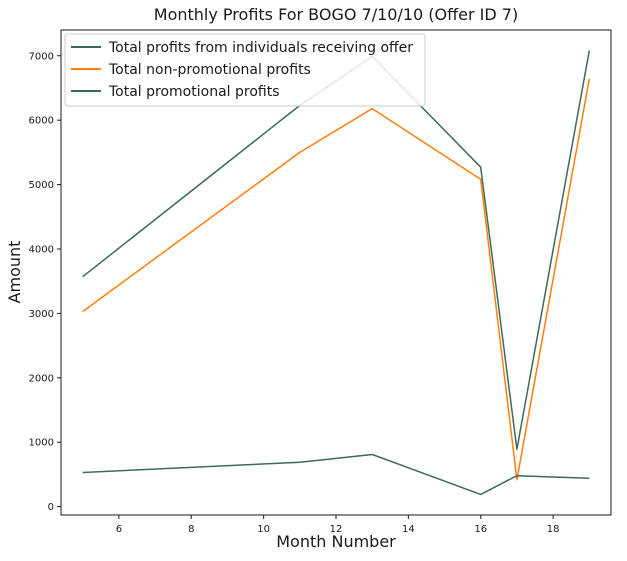 This screenshot has height=561, width=627. Describe the element at coordinates (480, 529) in the screenshot. I see `x-tick-label: 16` at that location.